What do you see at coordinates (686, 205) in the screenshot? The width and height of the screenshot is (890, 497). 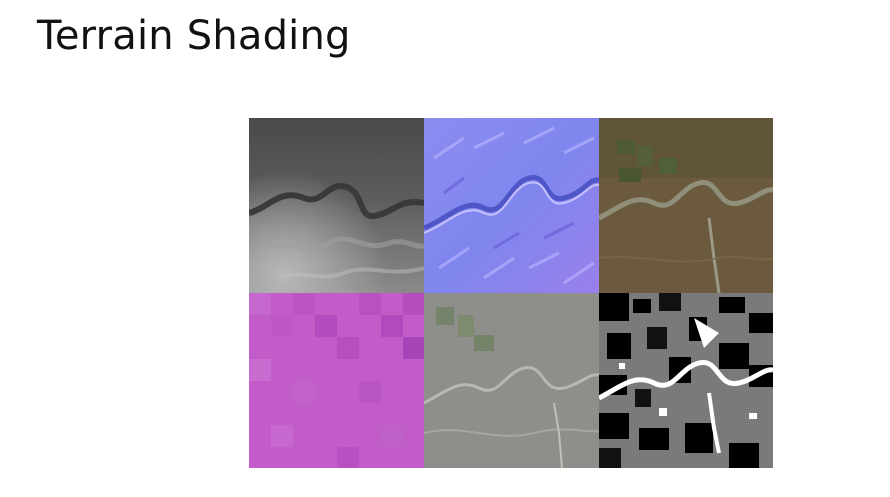 I see `satellite-albedo-image` at bounding box center [686, 205].